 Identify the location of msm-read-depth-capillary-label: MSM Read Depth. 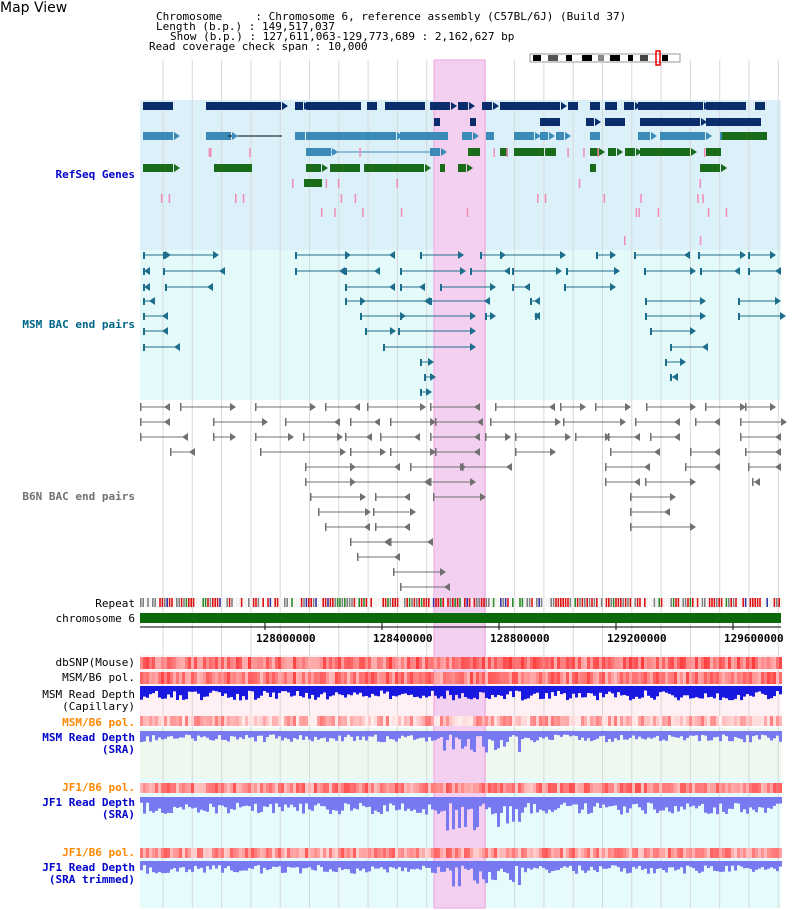
(88, 694).